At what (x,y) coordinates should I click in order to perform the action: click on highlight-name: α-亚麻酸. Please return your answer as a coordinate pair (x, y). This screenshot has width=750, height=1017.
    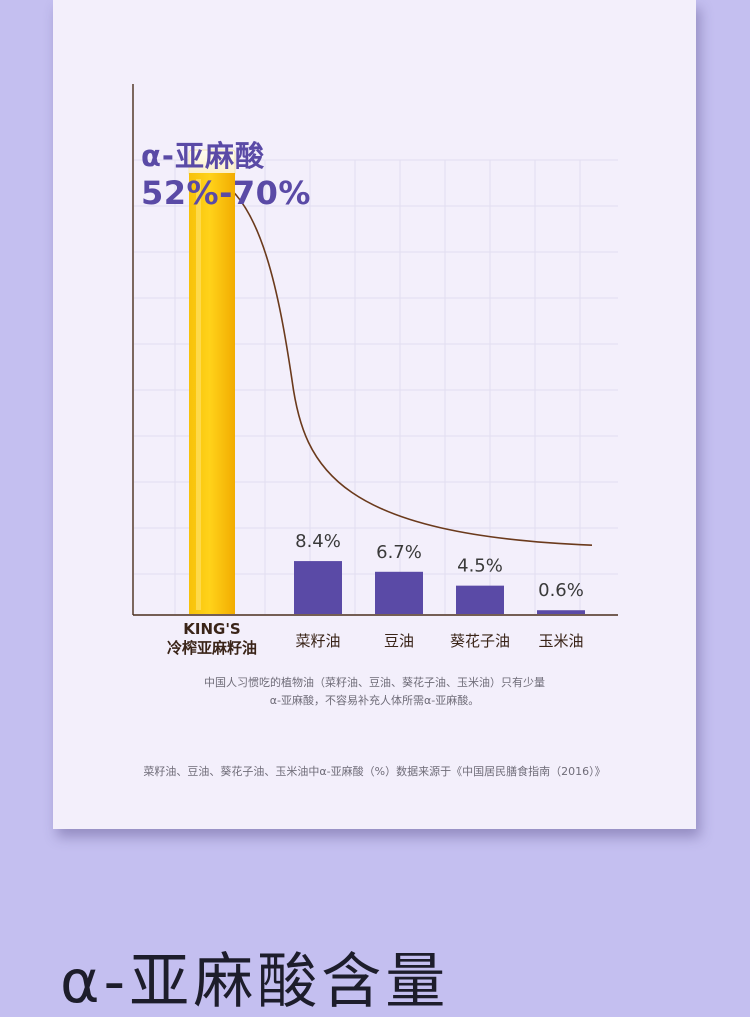
    Looking at the image, I should click on (203, 156).